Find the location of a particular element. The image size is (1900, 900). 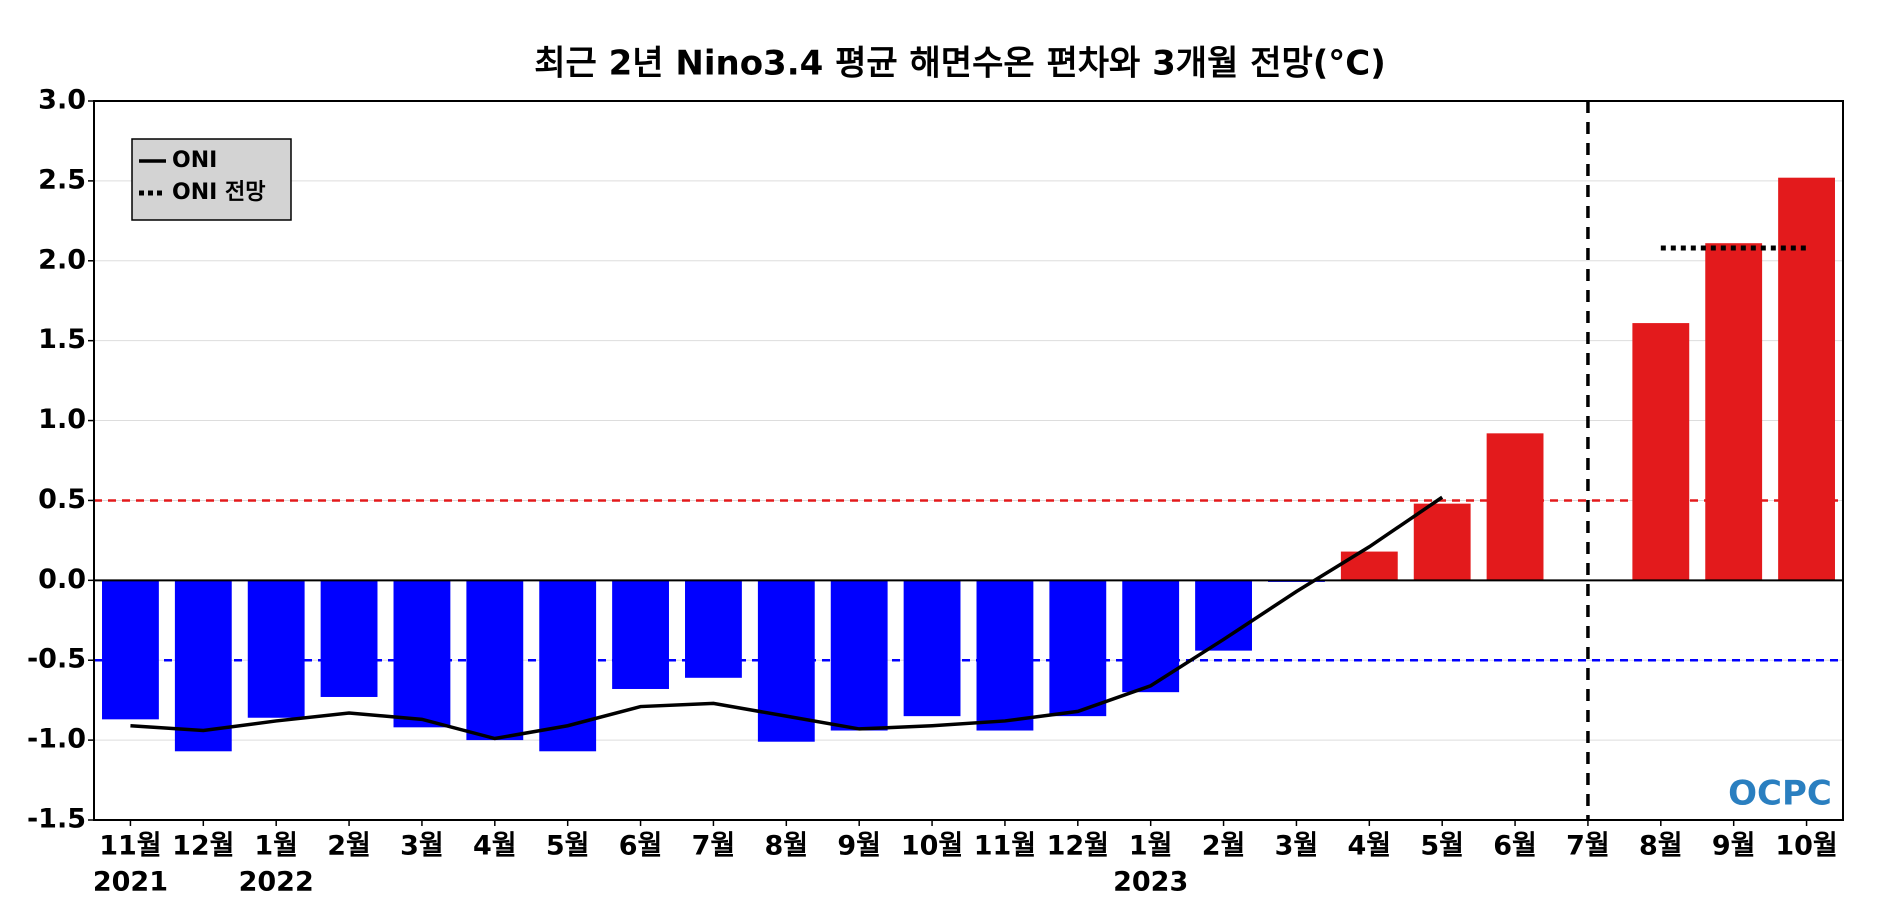

legend-label: ONI 전망 is located at coordinates (218, 192).